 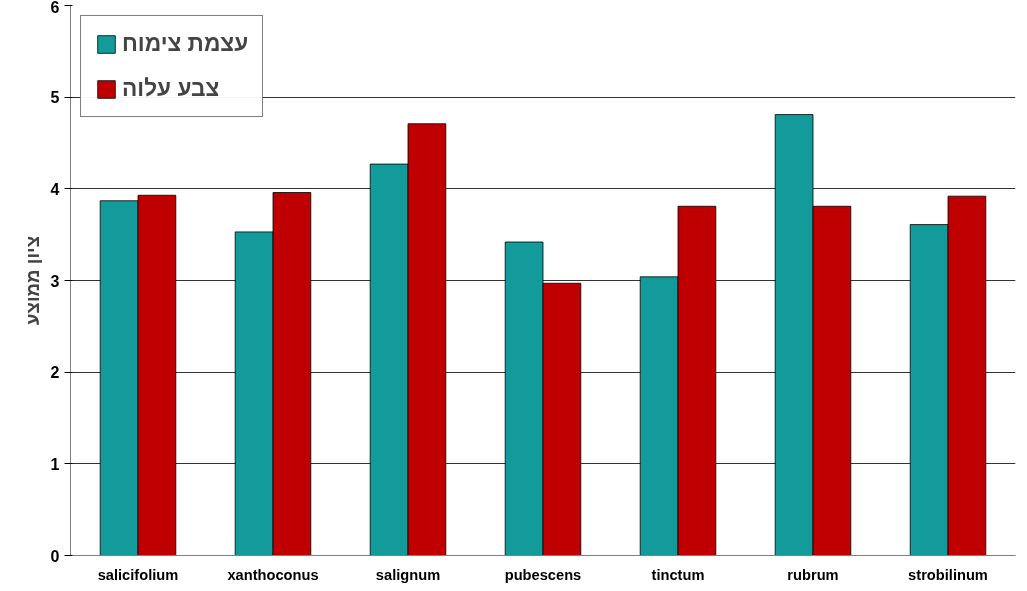 I want to click on x-tick-label: pubescens, so click(x=543, y=574).